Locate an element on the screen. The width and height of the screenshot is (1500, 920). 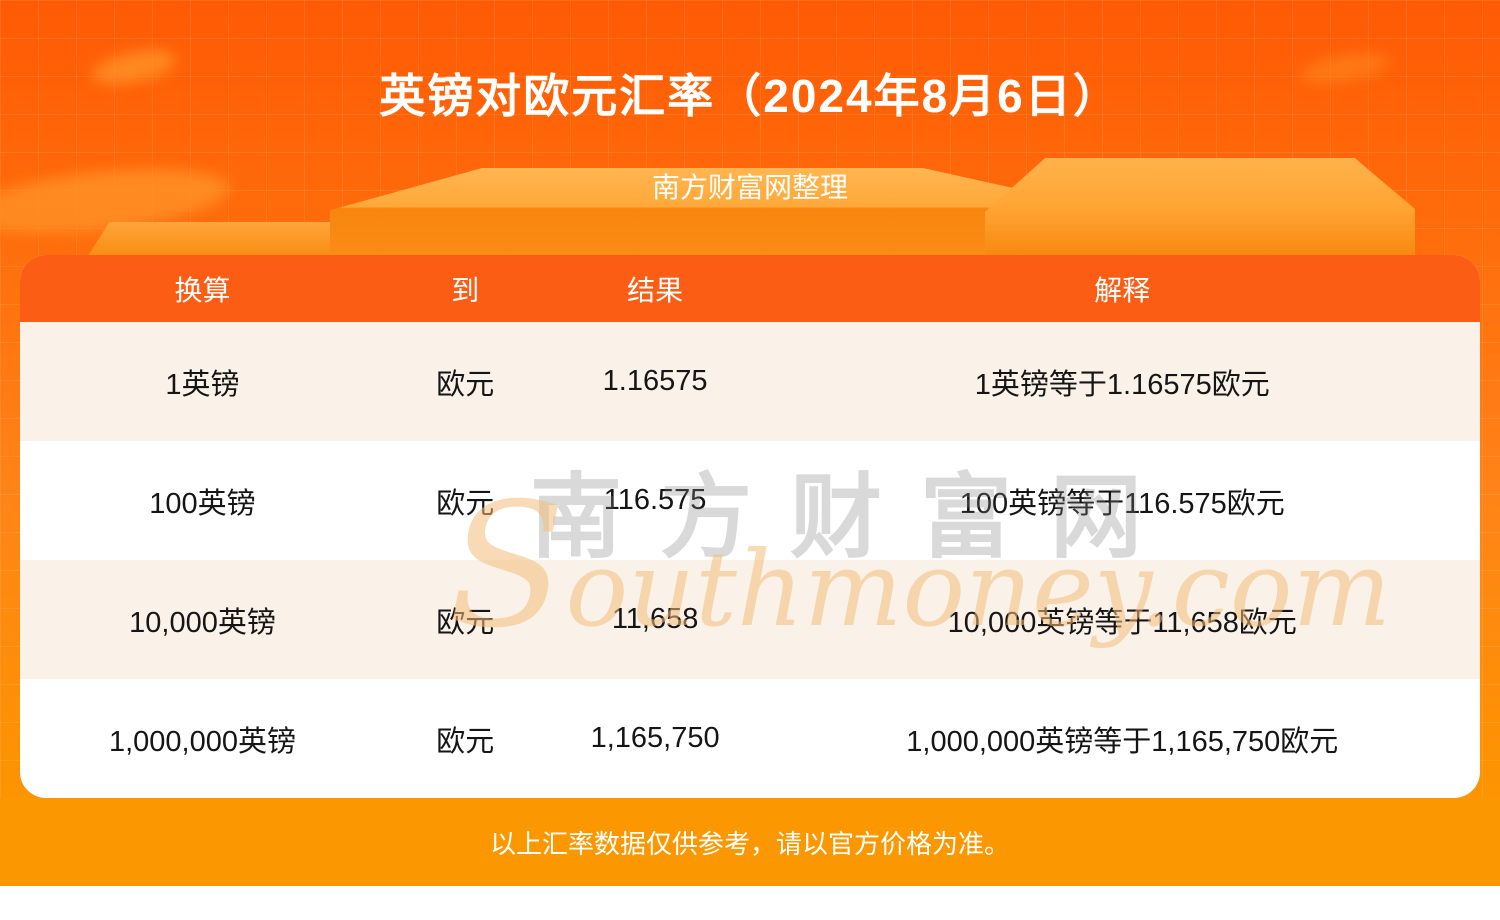
cell-explanation: 1英镑等于1.16575欧元 is located at coordinates (1122, 384).